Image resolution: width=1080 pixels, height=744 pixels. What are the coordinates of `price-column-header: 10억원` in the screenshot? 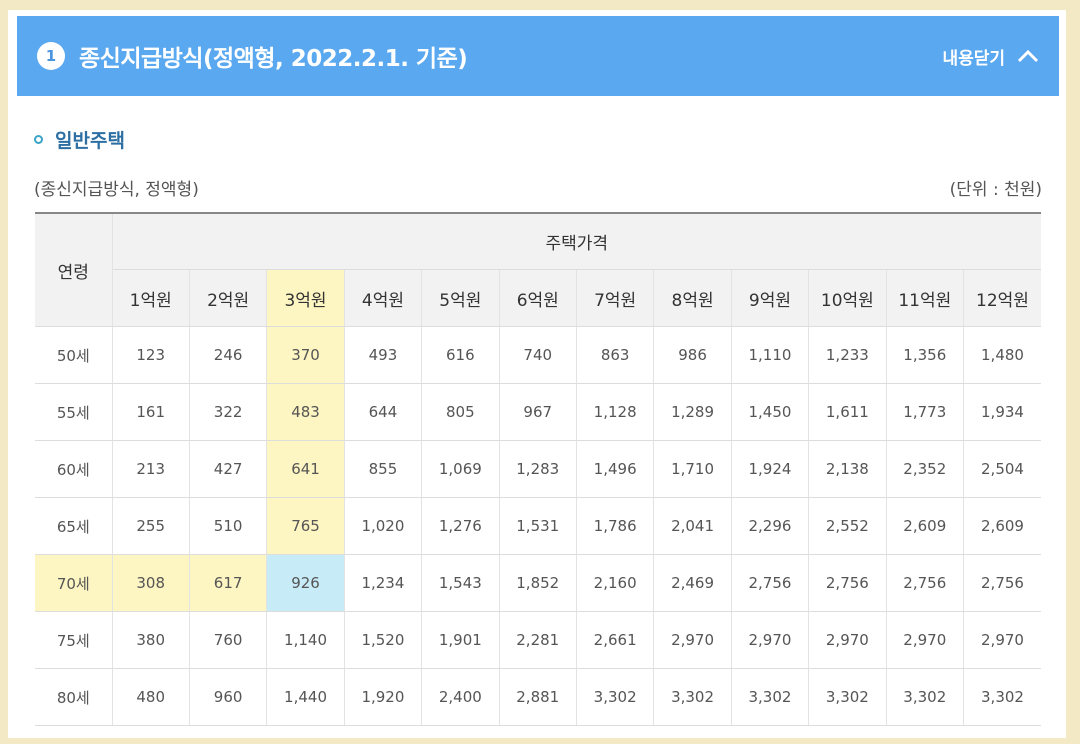 It's located at (847, 298).